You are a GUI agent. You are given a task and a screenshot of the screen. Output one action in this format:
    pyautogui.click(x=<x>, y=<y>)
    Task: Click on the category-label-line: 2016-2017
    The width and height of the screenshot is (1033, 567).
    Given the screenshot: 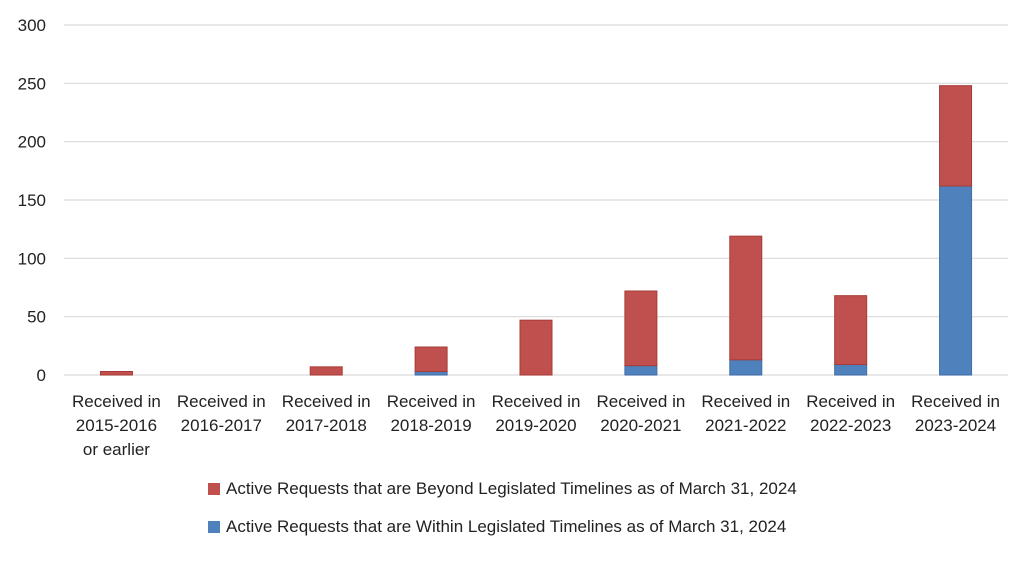 What is the action you would take?
    pyautogui.click(x=221, y=425)
    